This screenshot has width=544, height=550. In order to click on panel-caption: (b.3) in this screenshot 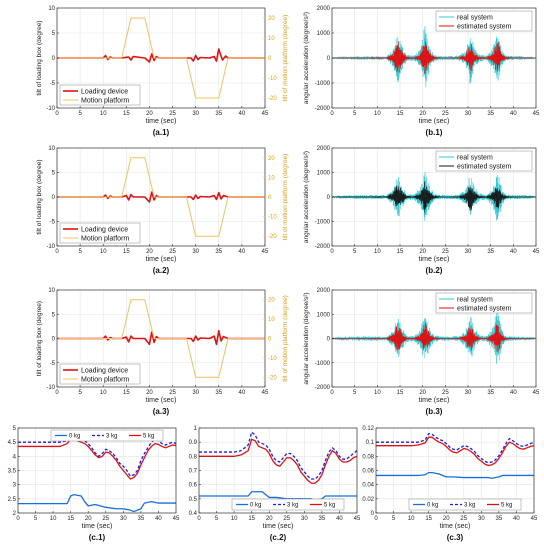, I will do `click(434, 411)`.